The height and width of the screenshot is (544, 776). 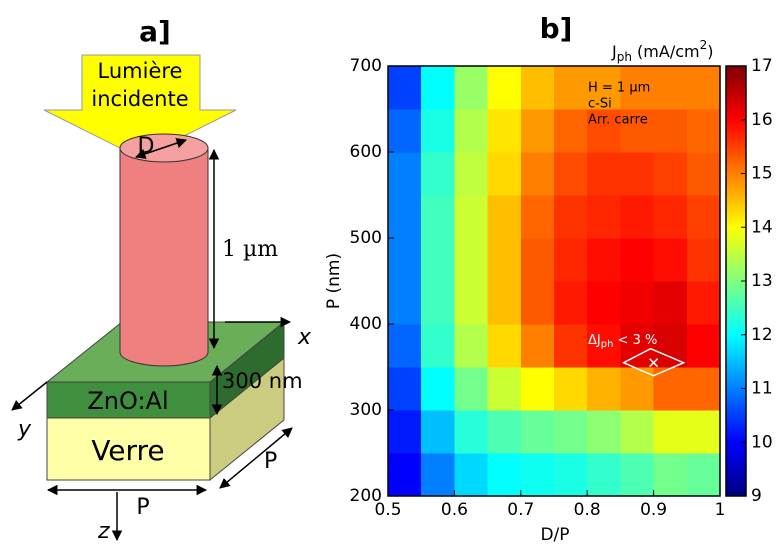 I want to click on colorbar-tick-label: 13, so click(x=762, y=281).